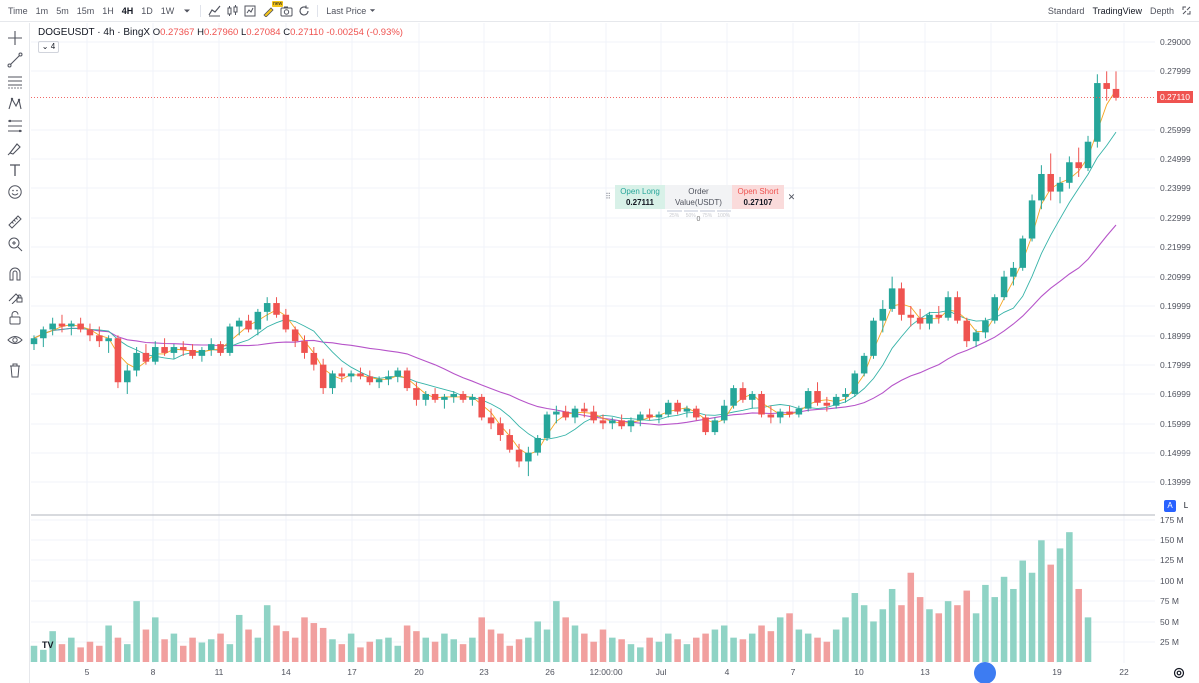 This screenshot has width=1199, height=683. What do you see at coordinates (1066, 11) in the screenshot?
I see `tab-standard: Standard` at bounding box center [1066, 11].